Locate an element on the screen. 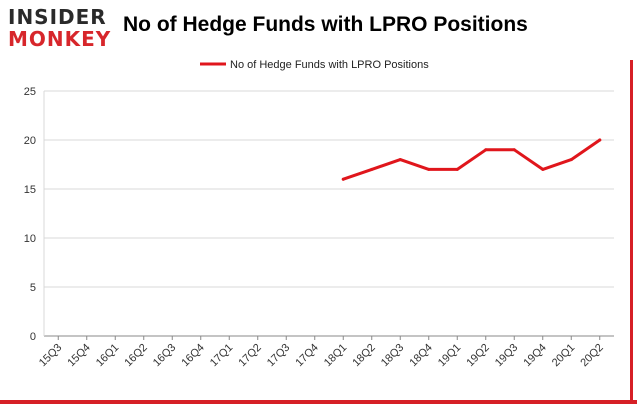 This screenshot has width=637, height=408. x-tick-label: 16Q1 is located at coordinates (108, 356).